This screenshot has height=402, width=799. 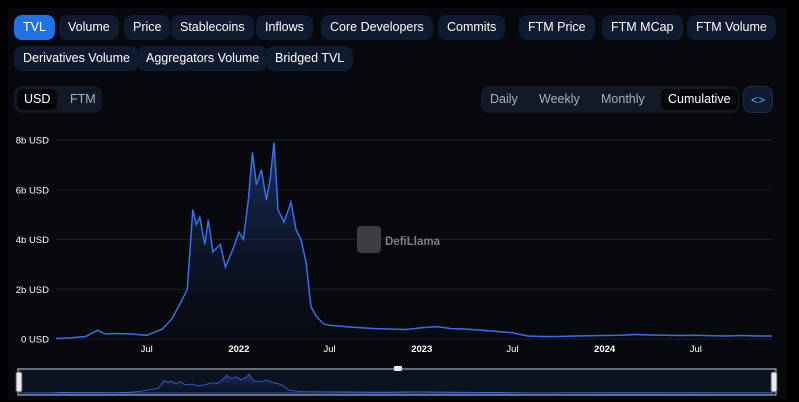 I want to click on tab-derivatives-volume: Derivatives Volume, so click(x=76, y=58).